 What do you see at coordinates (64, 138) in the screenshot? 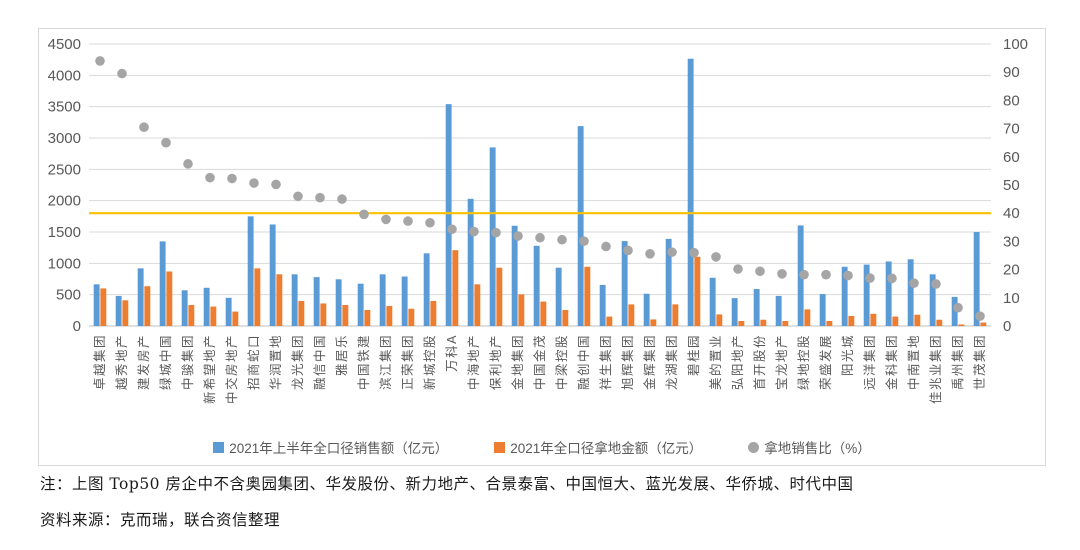
I see `svg-text: 3000` at bounding box center [64, 138].